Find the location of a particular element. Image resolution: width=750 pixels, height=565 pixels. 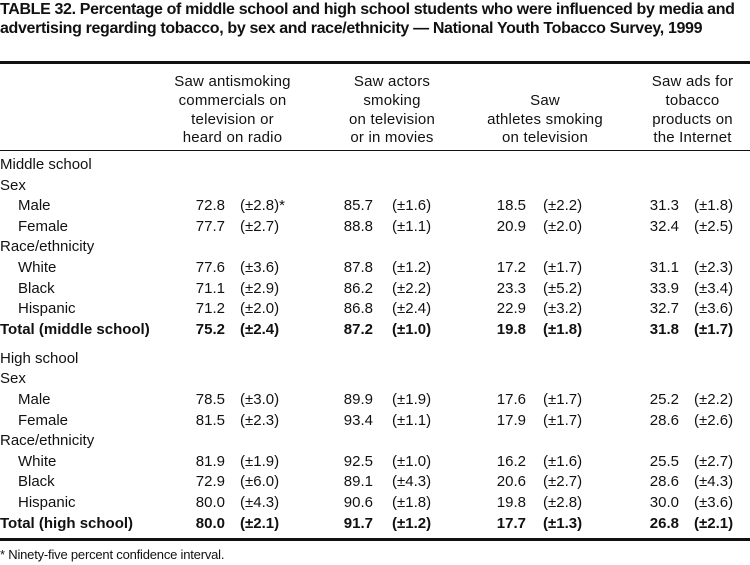

confidence-interval: (±2.5) is located at coordinates (714, 226).